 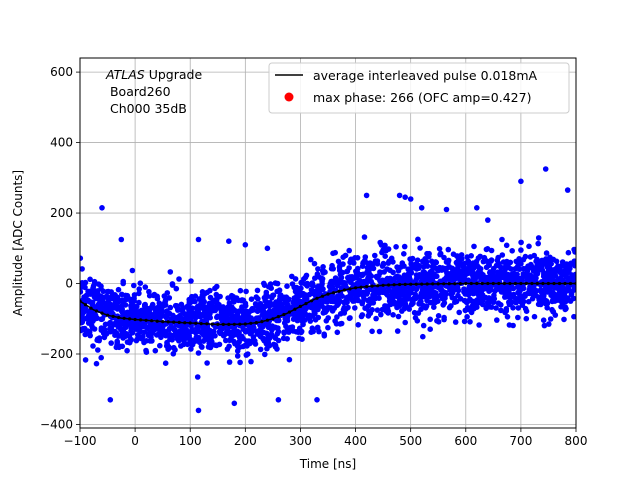 I want to click on x-tick-label: 500, so click(x=410, y=441).